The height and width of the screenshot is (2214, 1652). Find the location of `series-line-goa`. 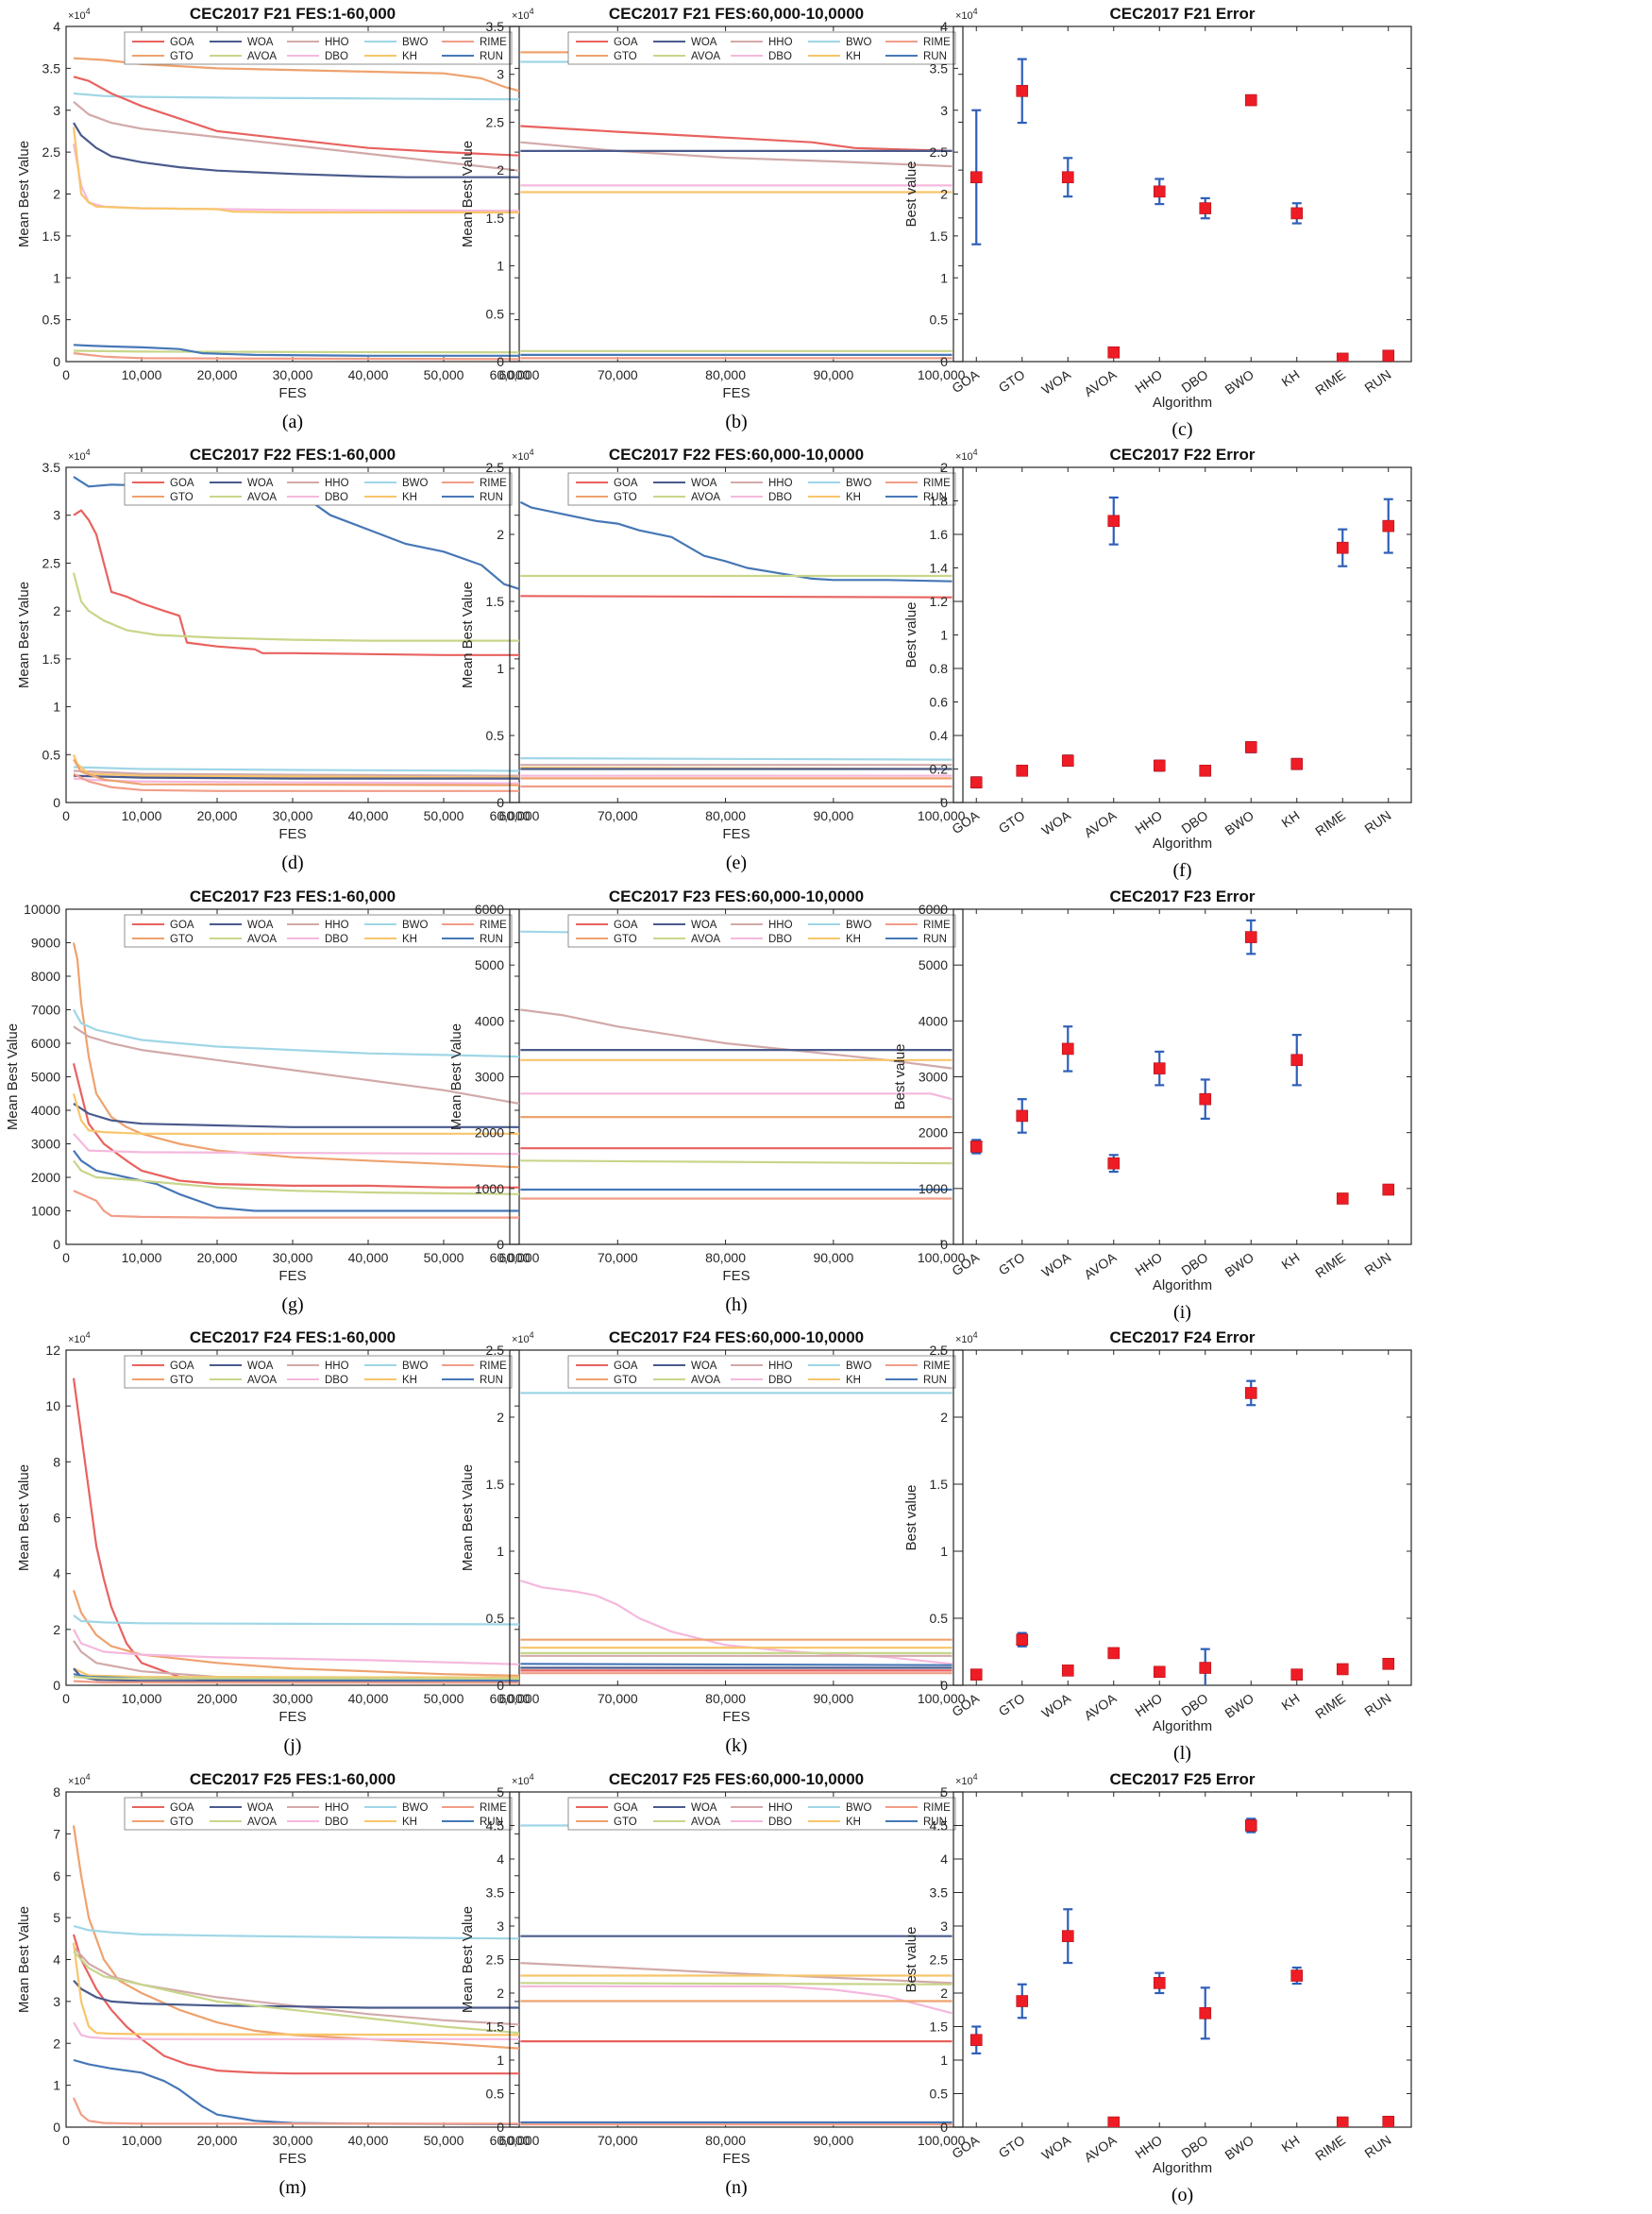

series-line-goa is located at coordinates (295, 1530).